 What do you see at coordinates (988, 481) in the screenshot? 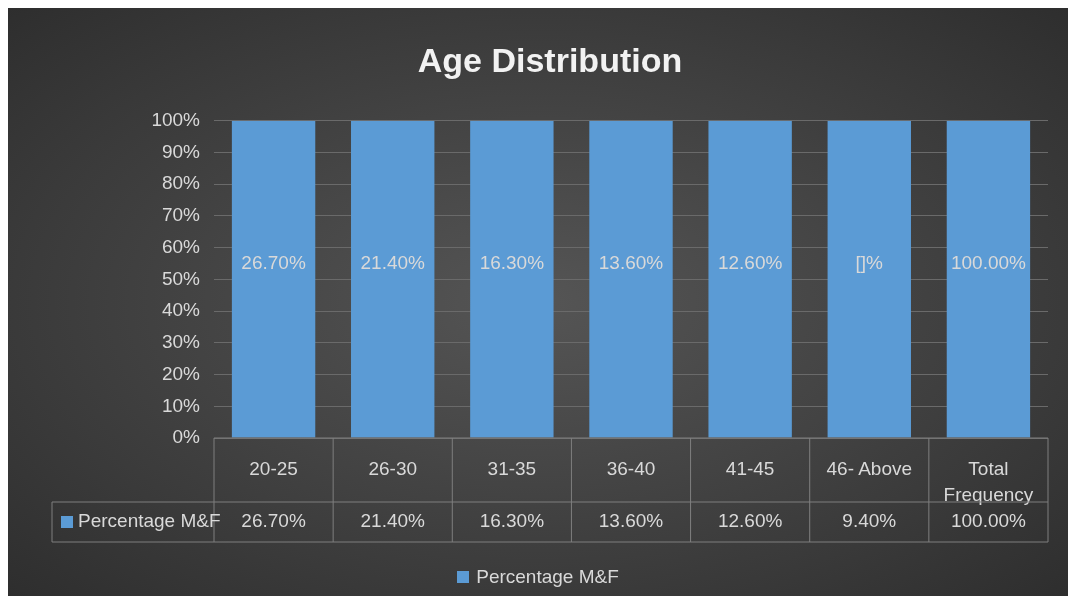
I see `x-tick-label: Total Frequency` at bounding box center [988, 481].